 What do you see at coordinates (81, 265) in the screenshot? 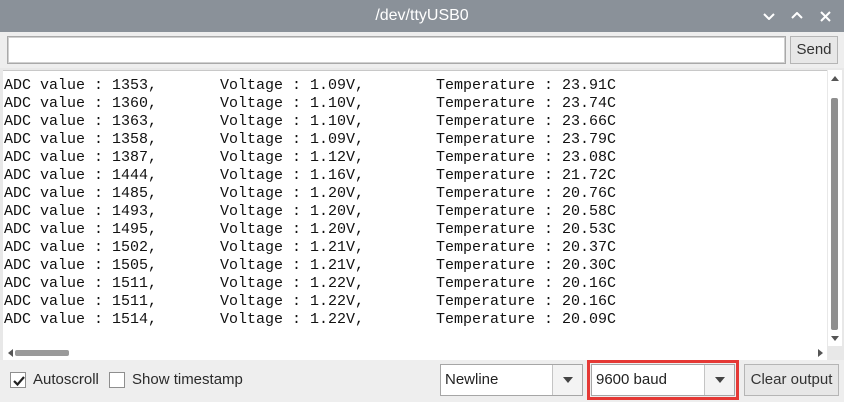
I see `adc-value-text: ADC value : 1505,` at bounding box center [81, 265].